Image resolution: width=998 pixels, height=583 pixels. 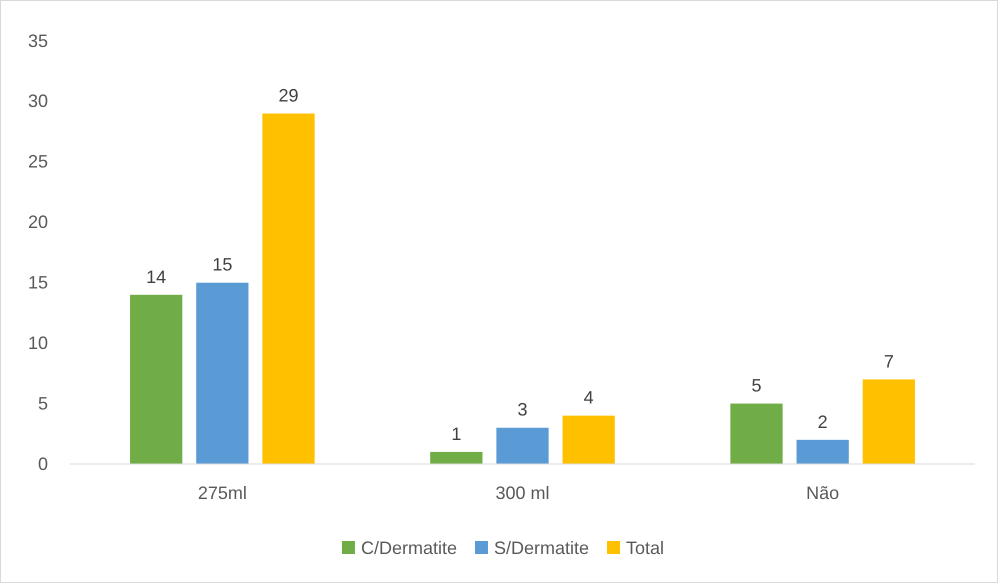 What do you see at coordinates (38, 342) in the screenshot?
I see `y-tick-label: 10` at bounding box center [38, 342].